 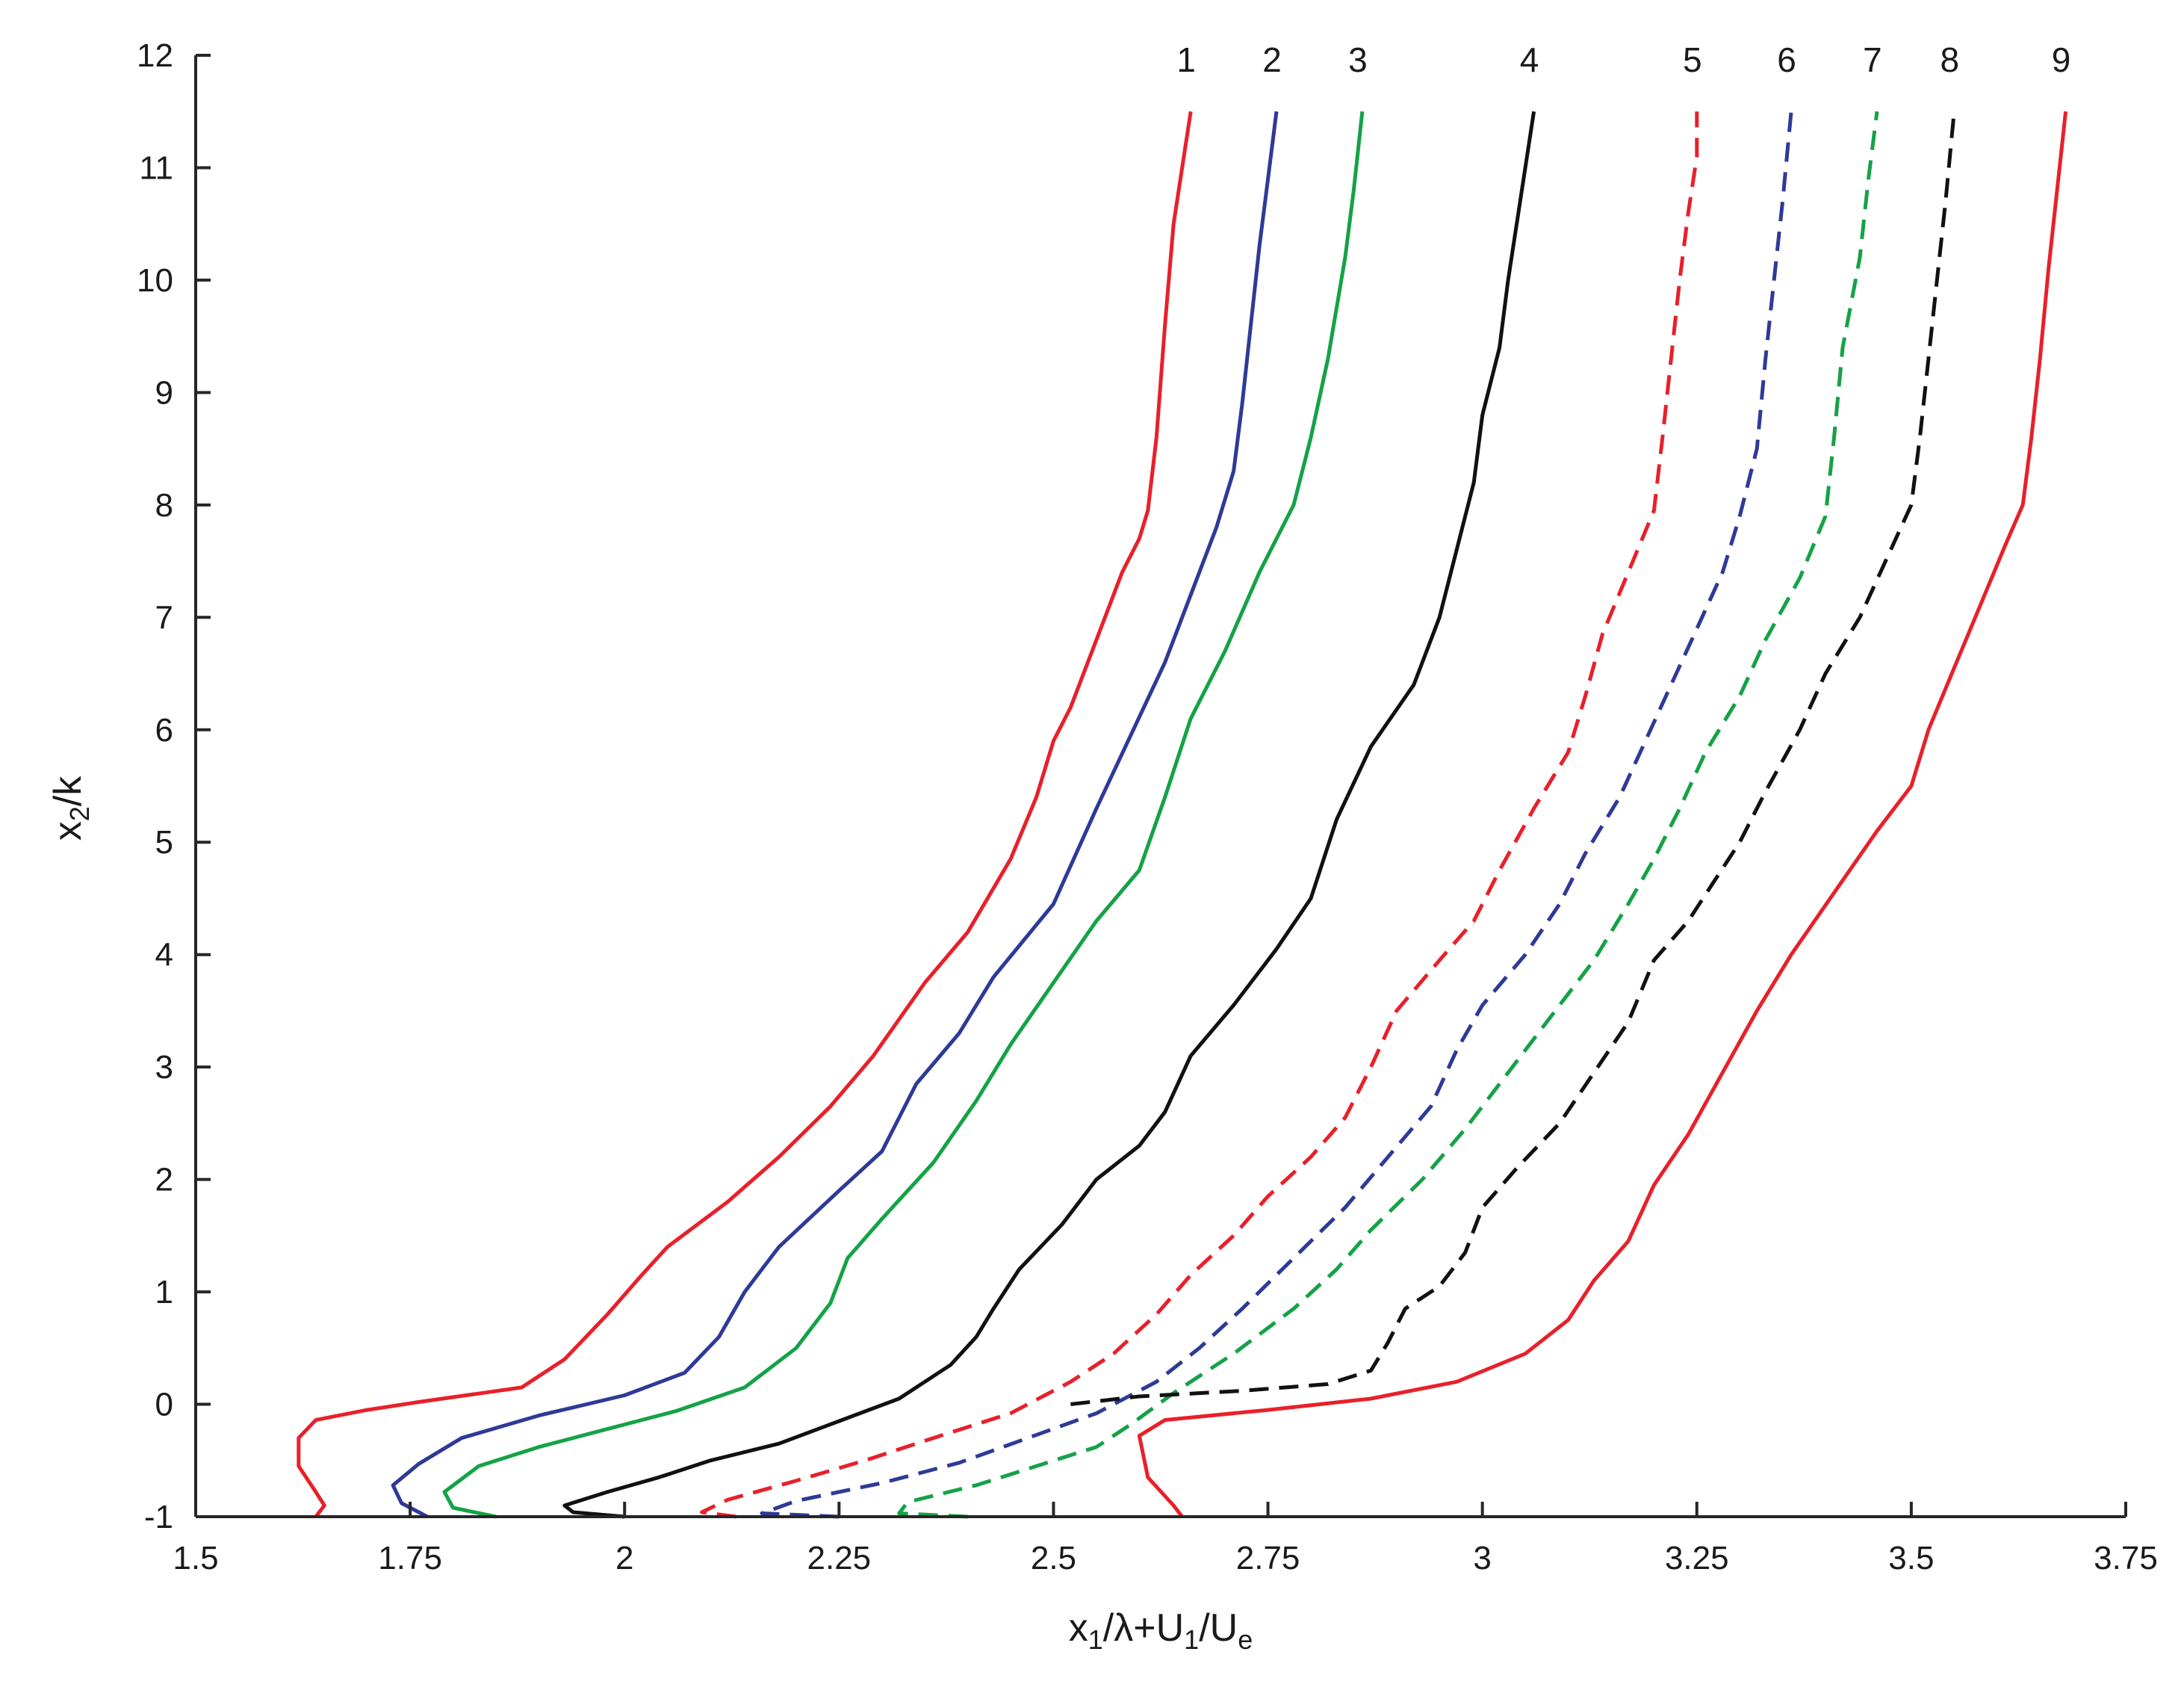 What do you see at coordinates (1872, 59) in the screenshot?
I see `curve-label-7: 7` at bounding box center [1872, 59].